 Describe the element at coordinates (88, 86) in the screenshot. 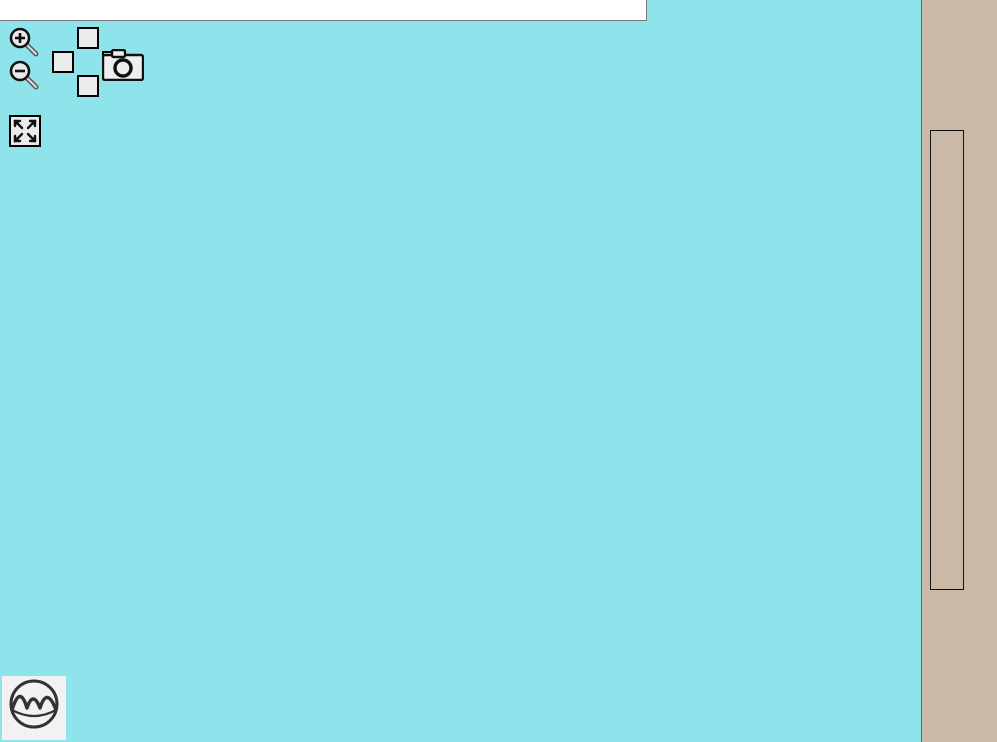

I see `pan-down-button` at that location.